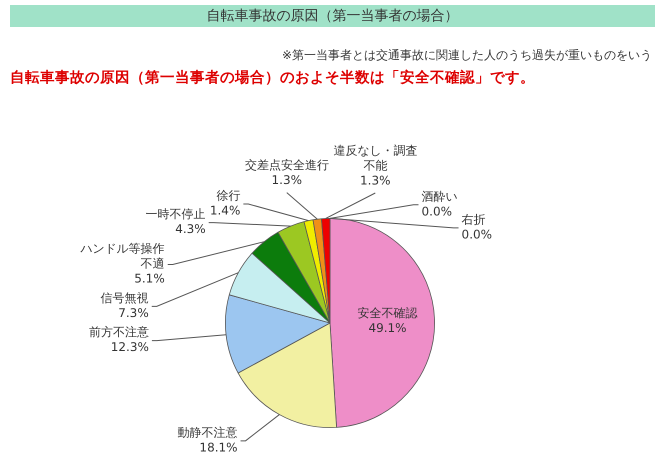  Describe the element at coordinates (208, 432) in the screenshot. I see `slice-label: 動静不注意` at that location.